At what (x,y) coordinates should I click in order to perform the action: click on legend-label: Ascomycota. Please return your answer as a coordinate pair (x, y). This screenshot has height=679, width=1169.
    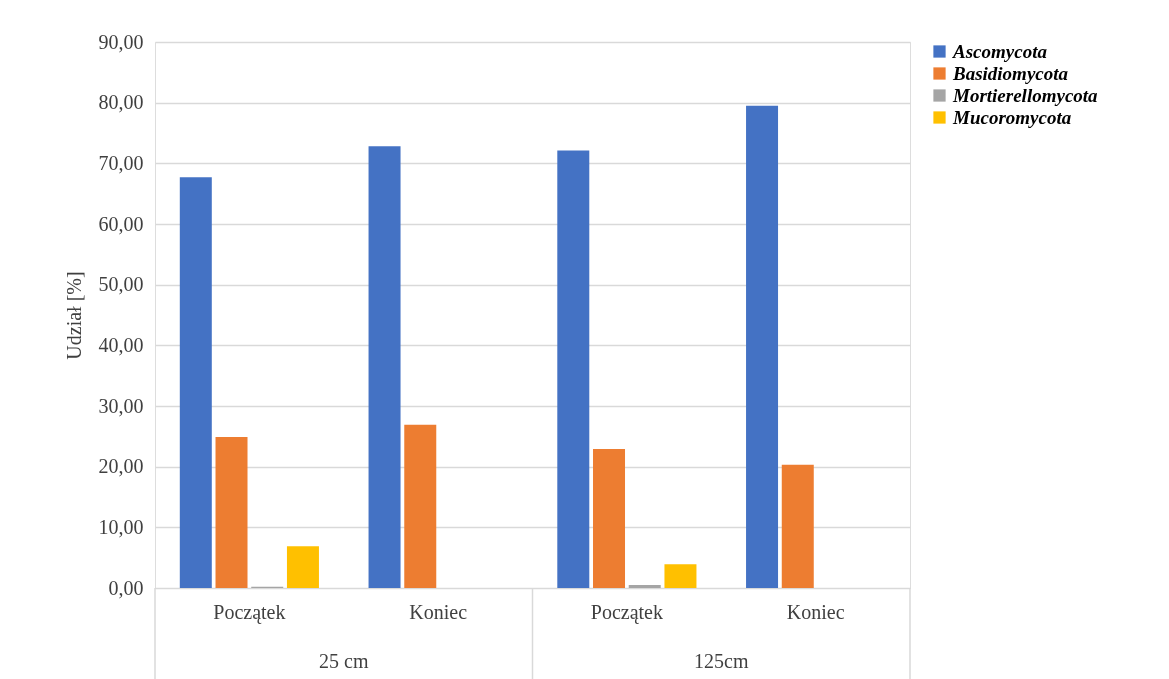
    Looking at the image, I should click on (1000, 51).